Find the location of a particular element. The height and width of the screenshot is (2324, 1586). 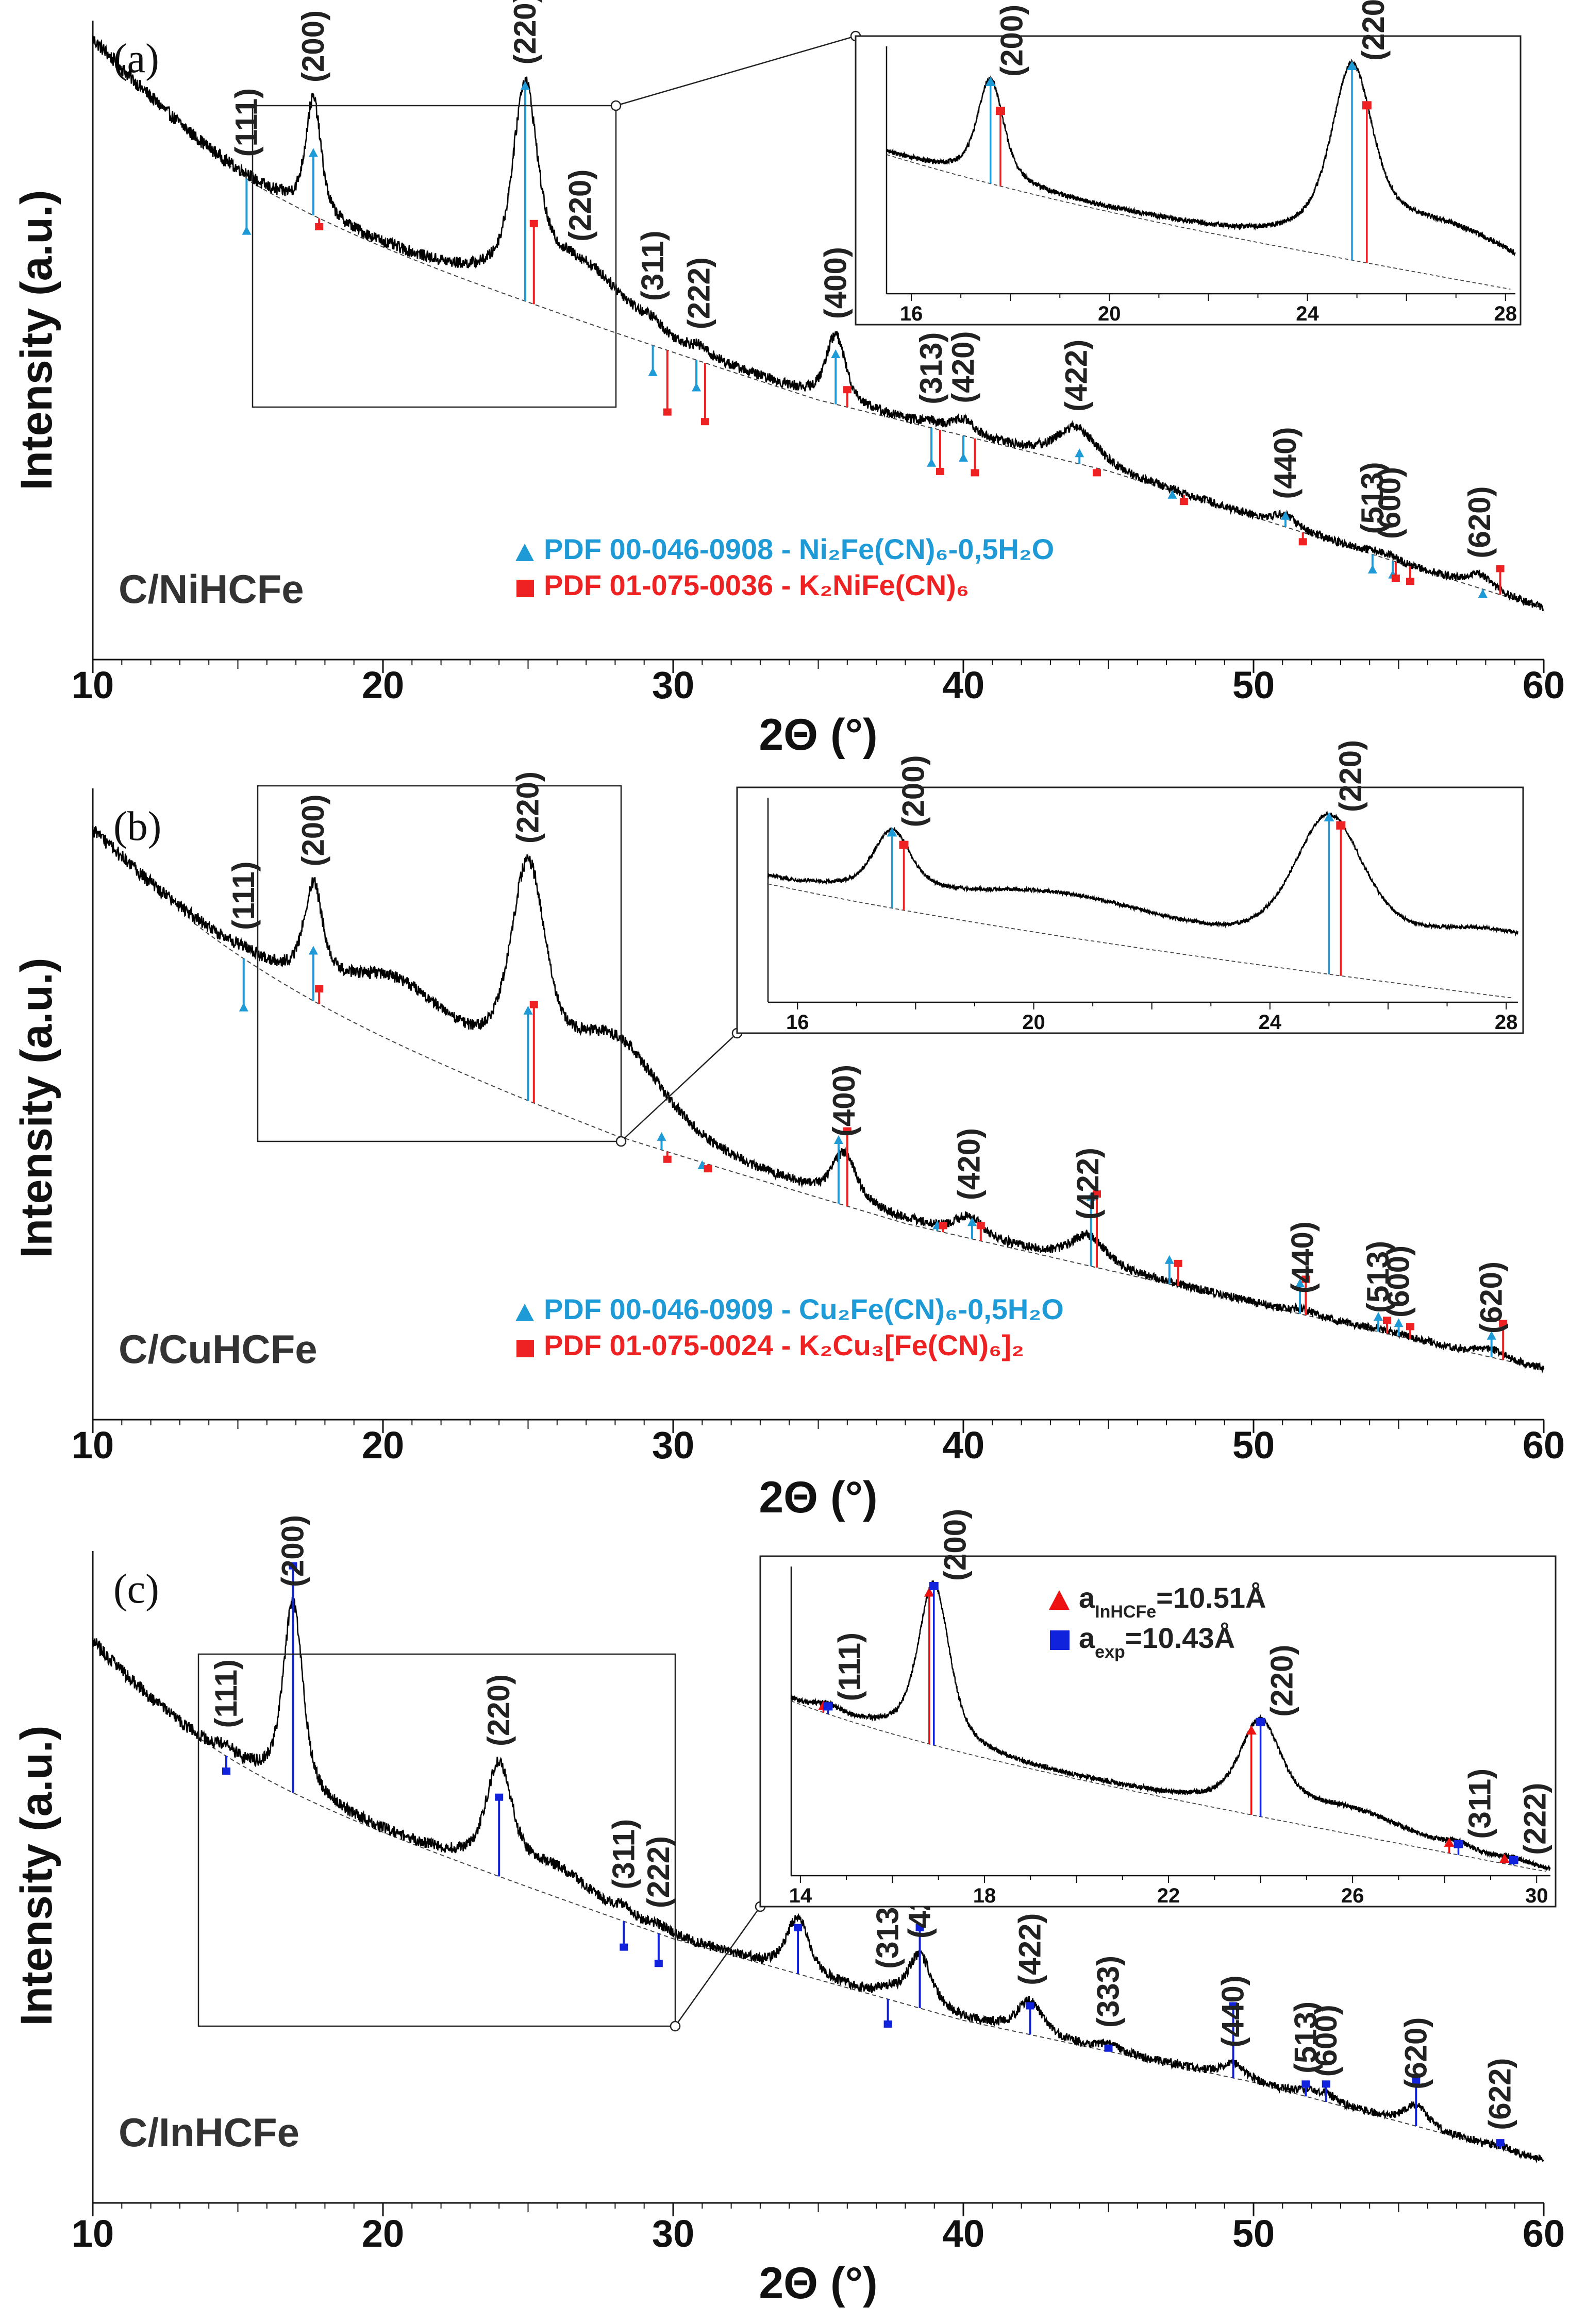

x-tick-label: 30 is located at coordinates (673, 2233).